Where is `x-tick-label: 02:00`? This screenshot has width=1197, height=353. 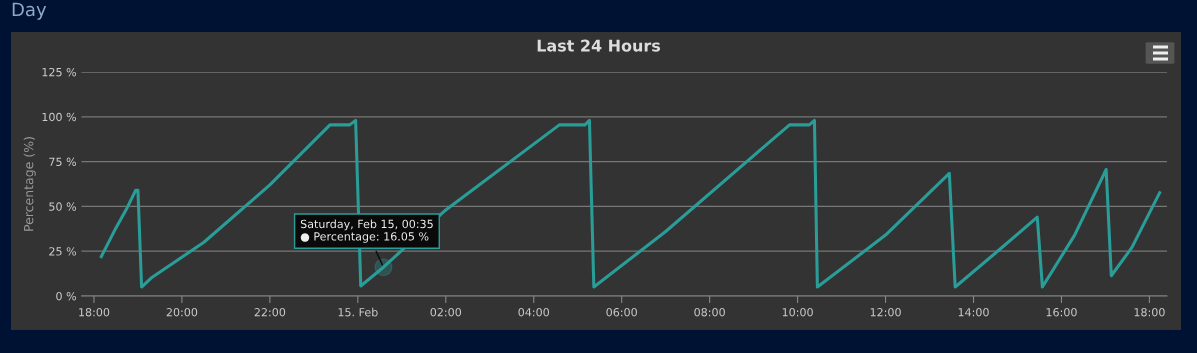 x-tick-label: 02:00 is located at coordinates (446, 312).